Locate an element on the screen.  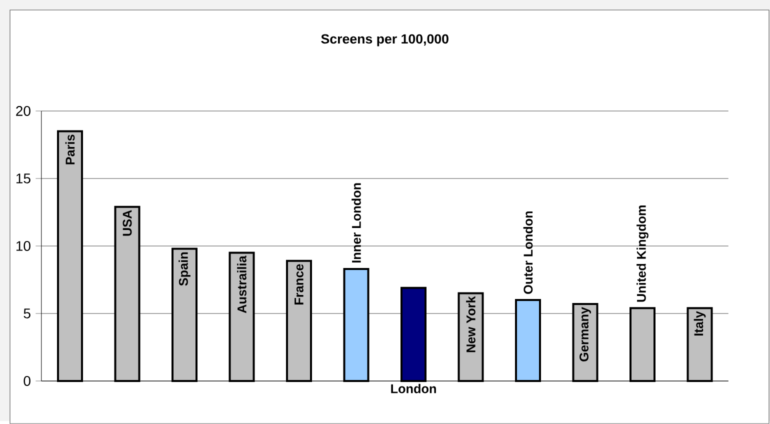
x-tick-label: France is located at coordinates (299, 284).